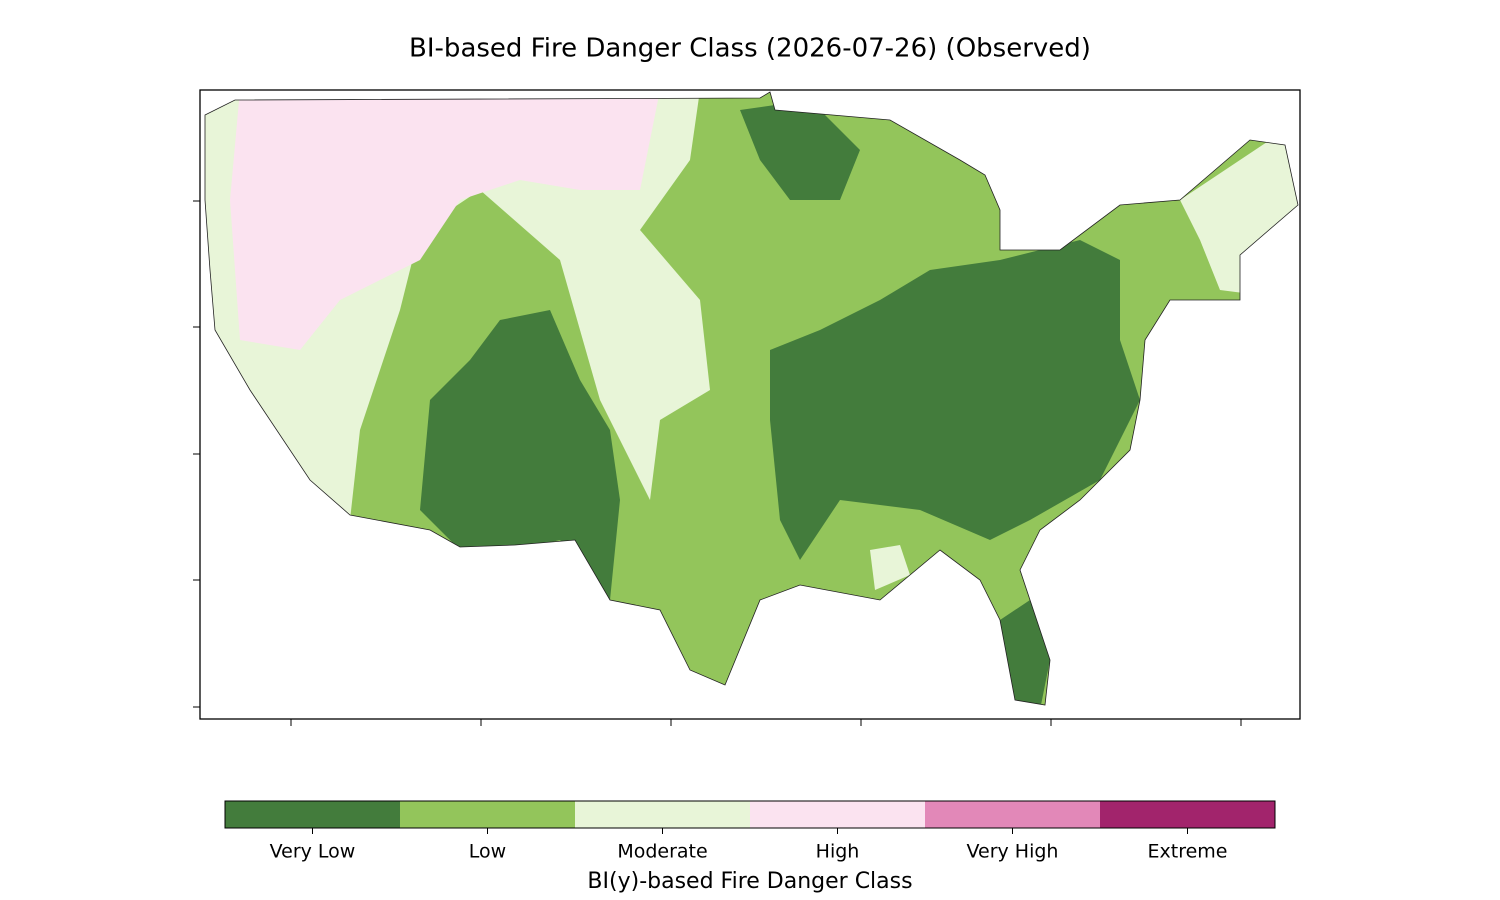 The image size is (1500, 900). I want to click on colorbar-tick-label: Moderate, so click(662, 852).